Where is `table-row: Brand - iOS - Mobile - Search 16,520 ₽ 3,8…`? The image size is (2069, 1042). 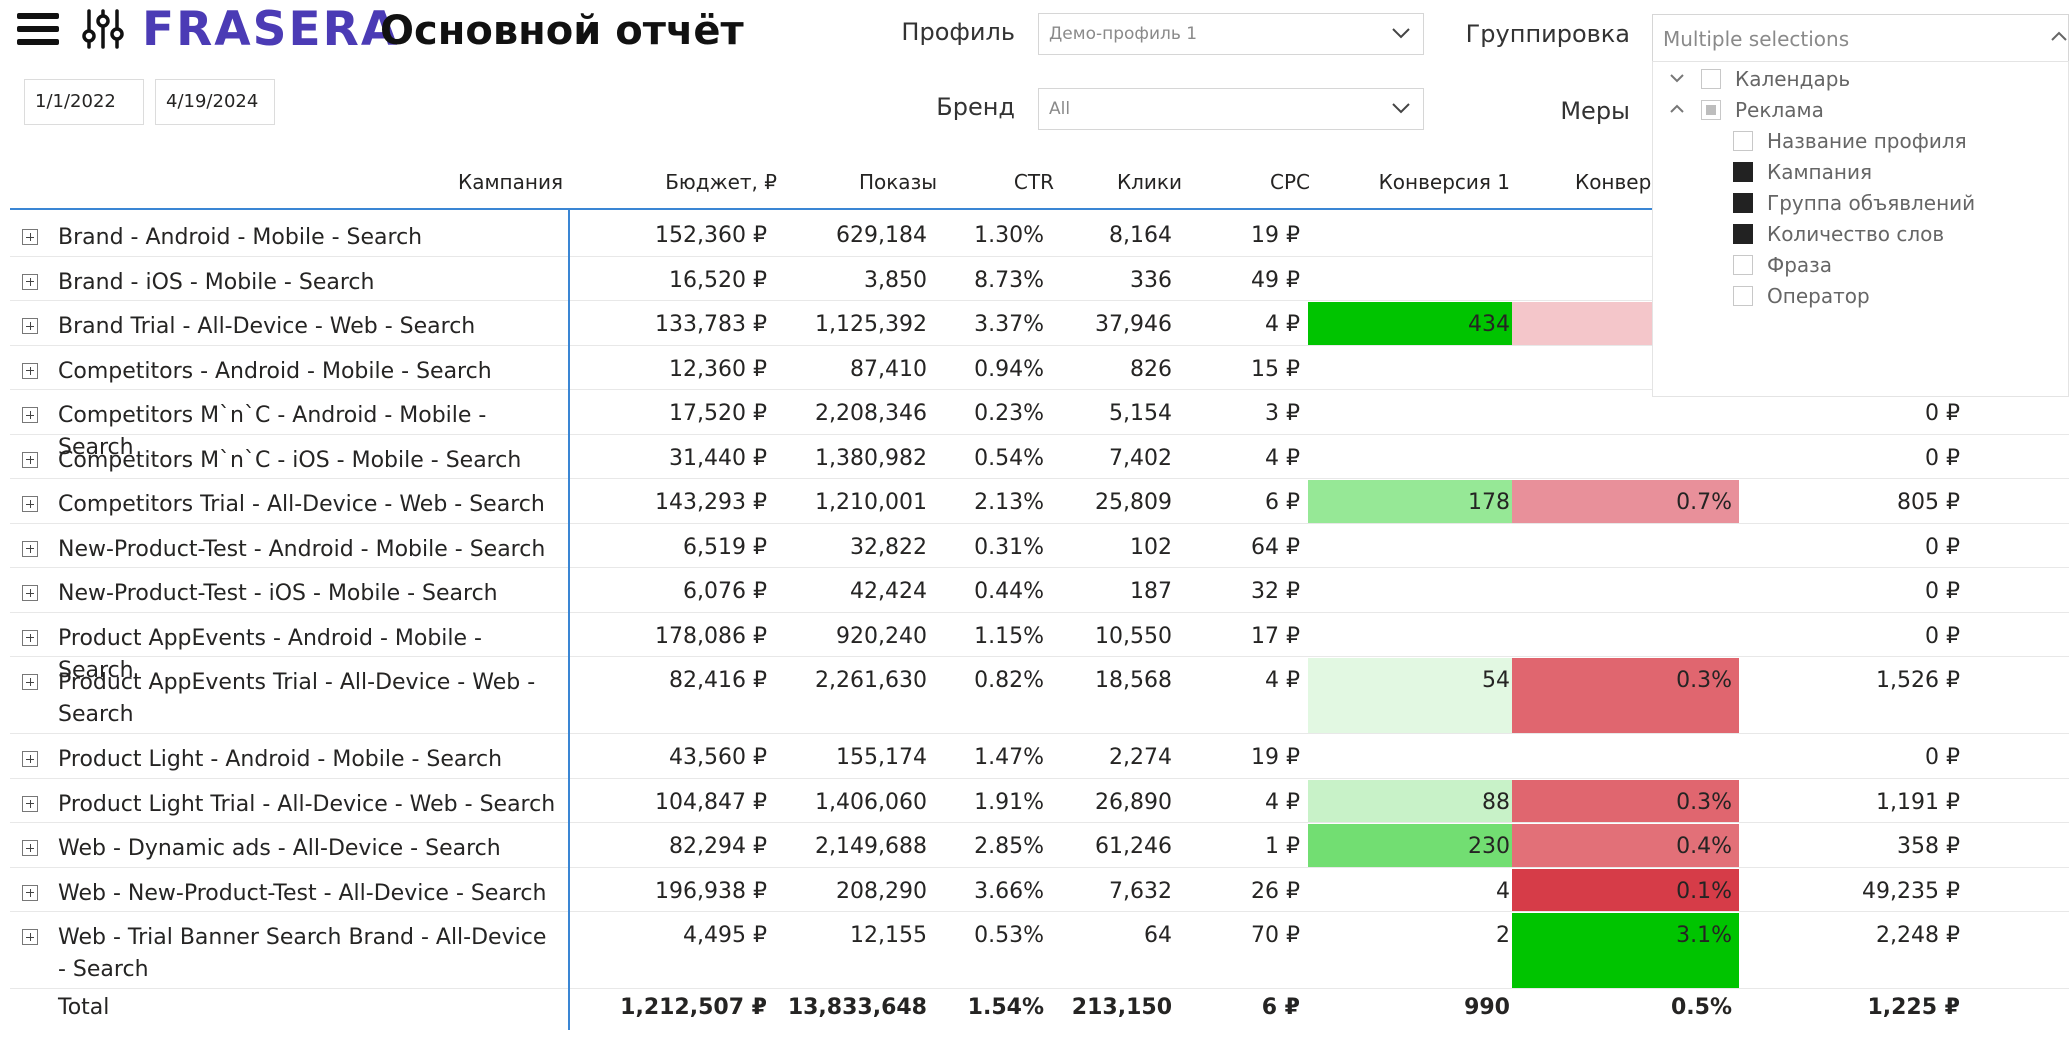
table-row: Brand - iOS - Mobile - Search 16,520 ₽ 3,8… is located at coordinates (1039, 279).